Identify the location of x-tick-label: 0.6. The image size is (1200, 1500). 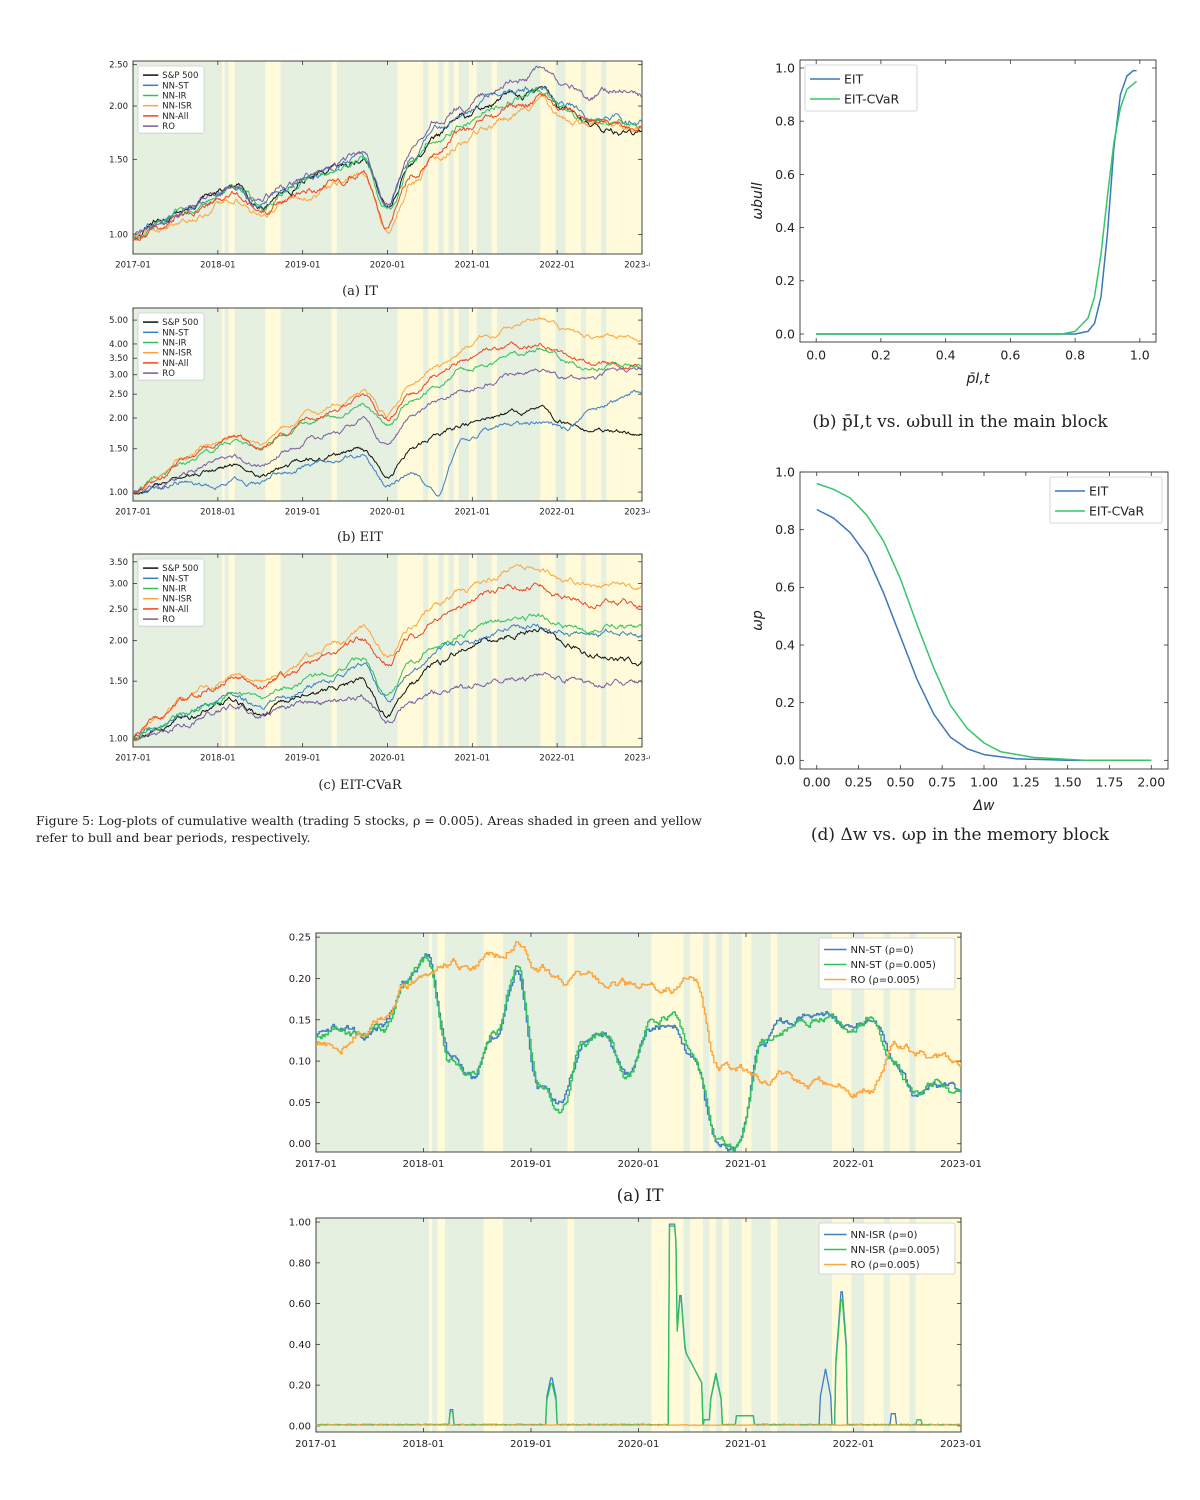
(1010, 355).